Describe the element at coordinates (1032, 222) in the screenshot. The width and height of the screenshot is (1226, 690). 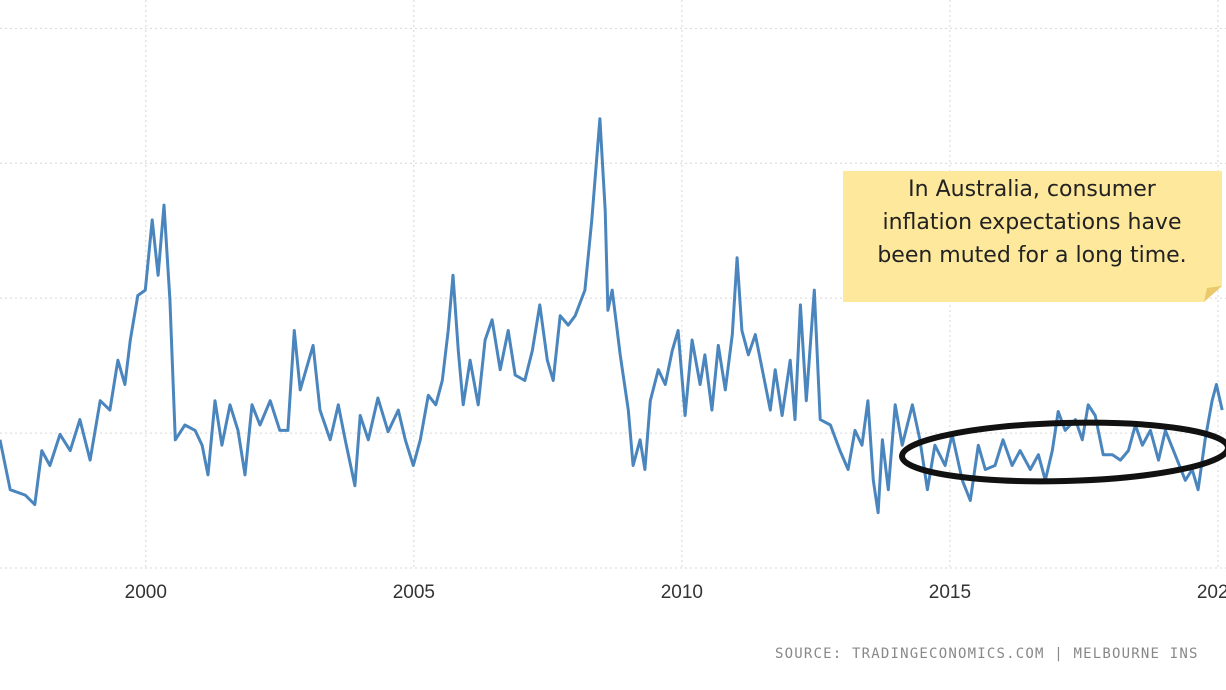
I see `annotation-line: inflation expectations have` at that location.